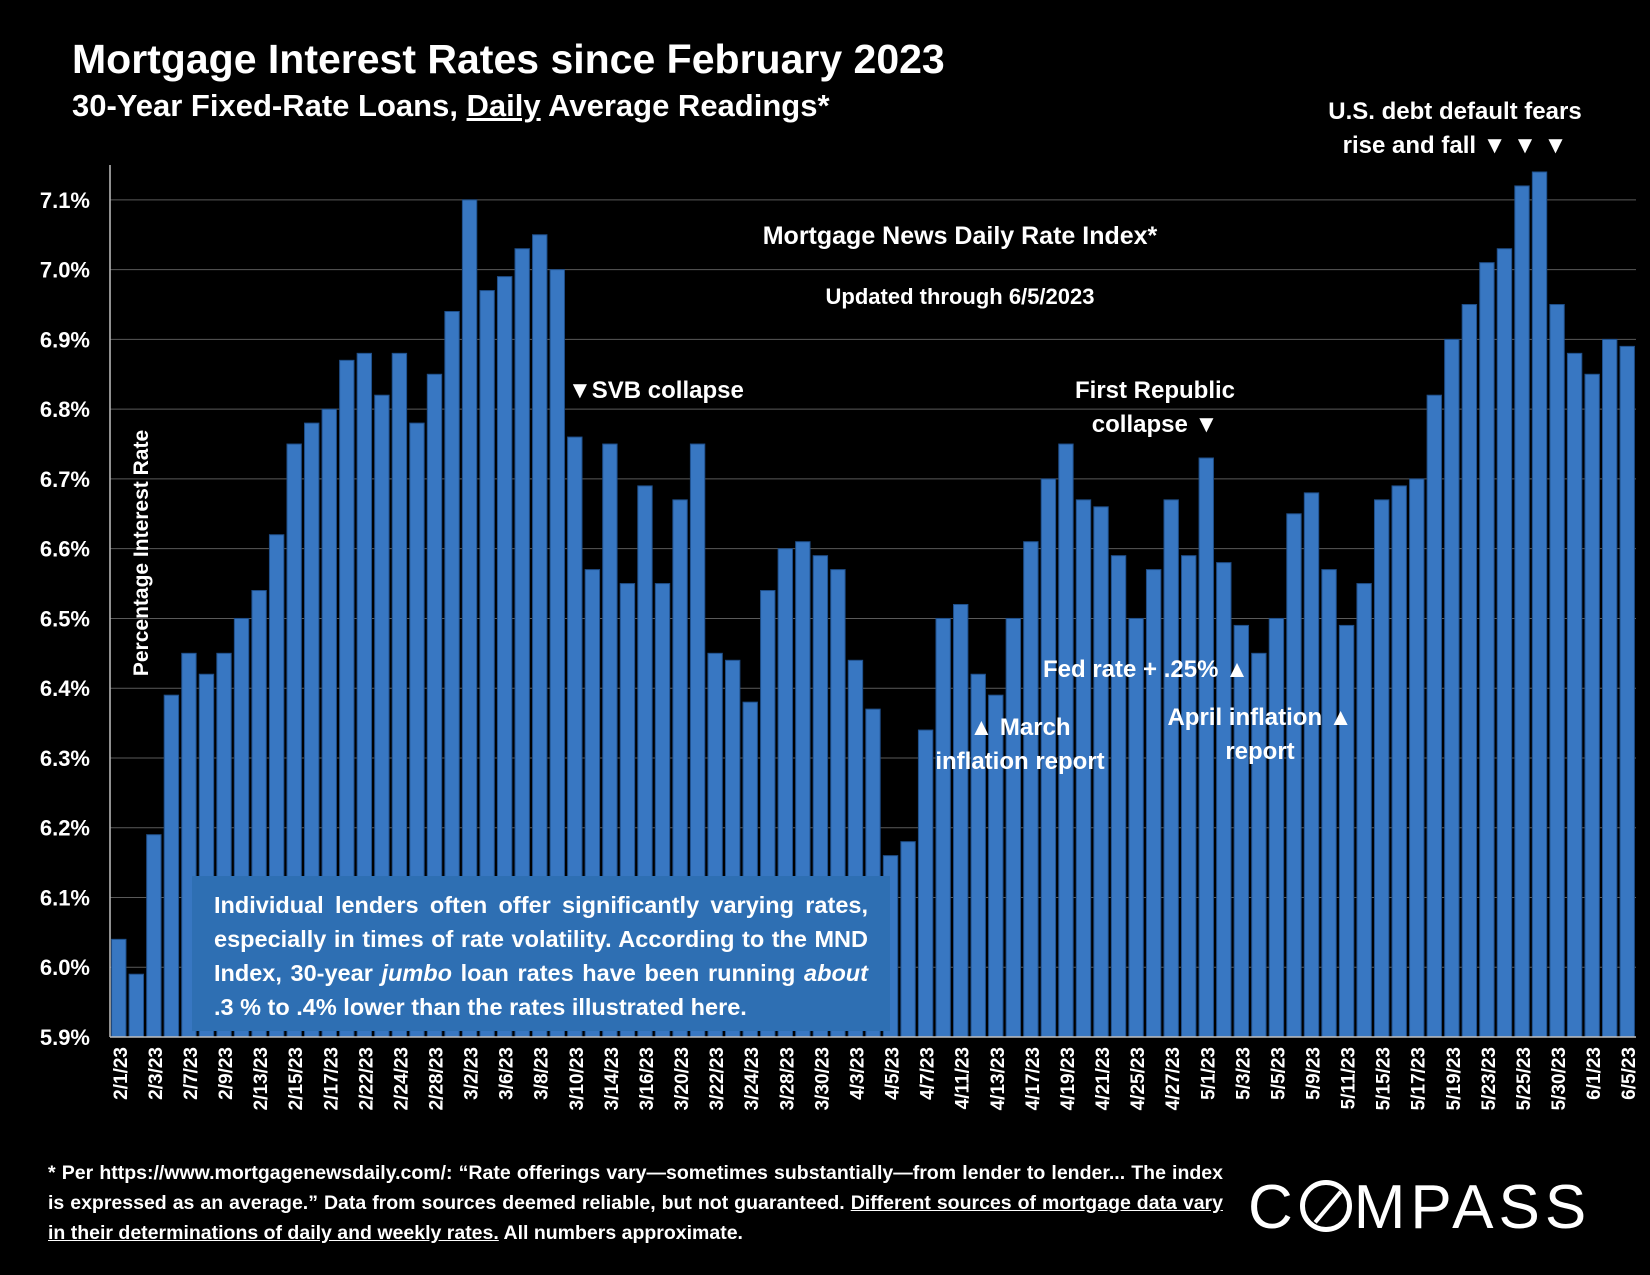  What do you see at coordinates (65, 828) in the screenshot?
I see `y-tick-label: 6.2%` at bounding box center [65, 828].